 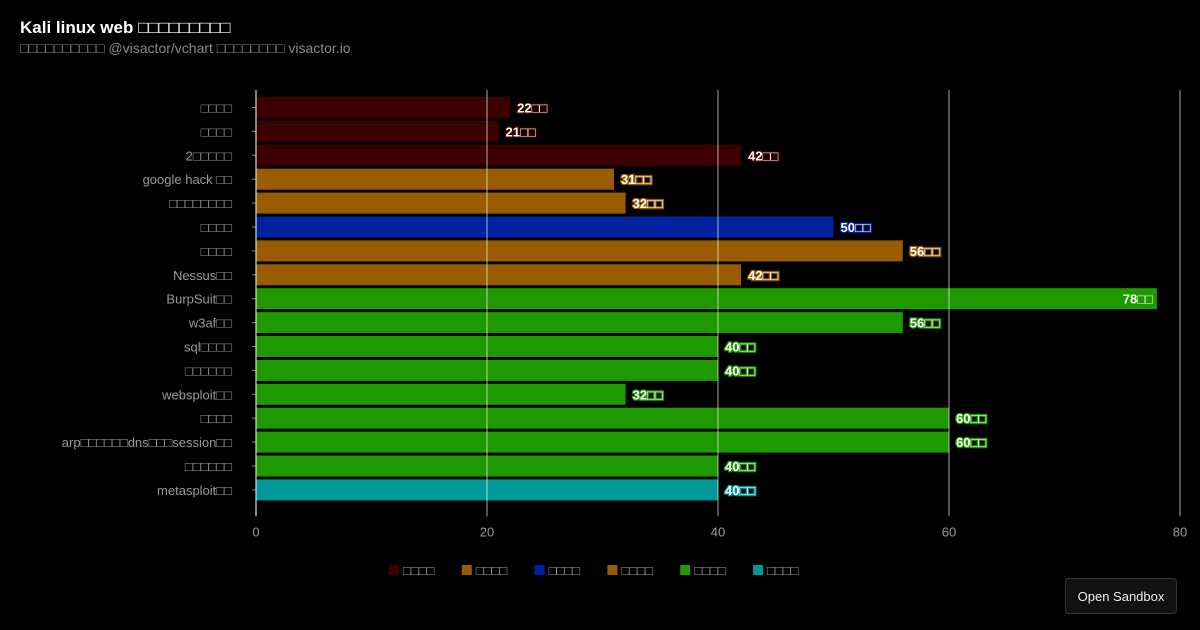 What do you see at coordinates (1138, 299) in the screenshot?
I see `data-label: 78□□` at bounding box center [1138, 299].